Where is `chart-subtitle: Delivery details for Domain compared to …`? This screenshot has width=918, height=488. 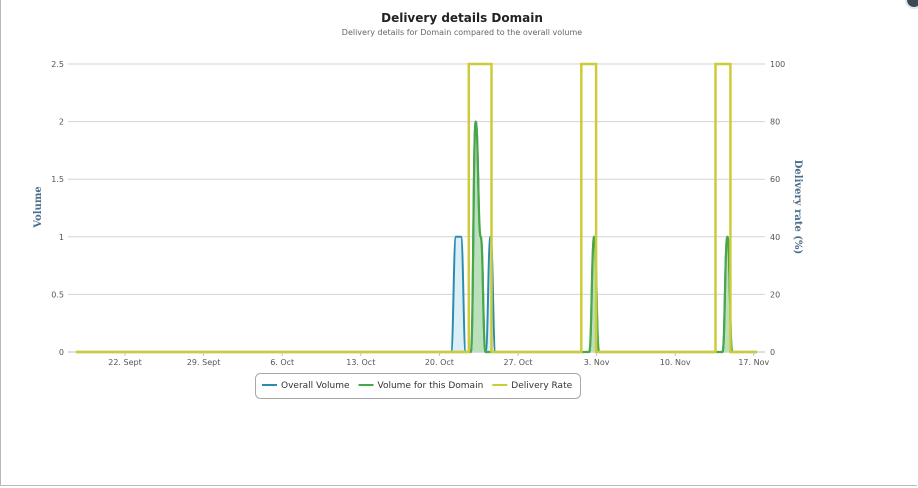 chart-subtitle: Delivery details for Domain compared to … is located at coordinates (462, 32).